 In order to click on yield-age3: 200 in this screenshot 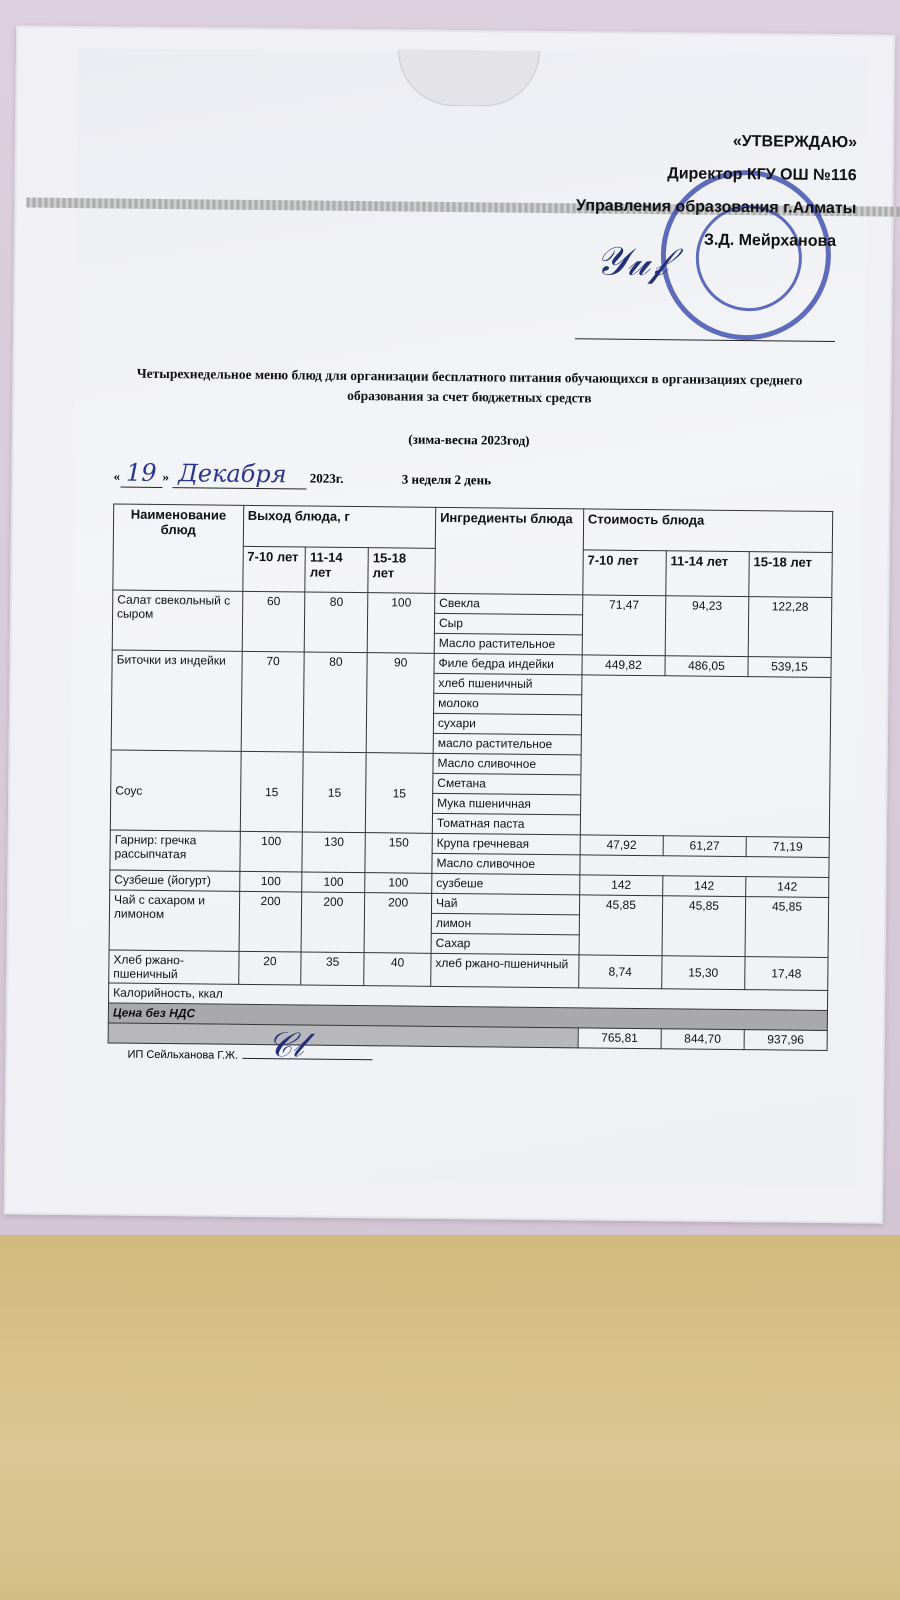, I will do `click(398, 923)`.